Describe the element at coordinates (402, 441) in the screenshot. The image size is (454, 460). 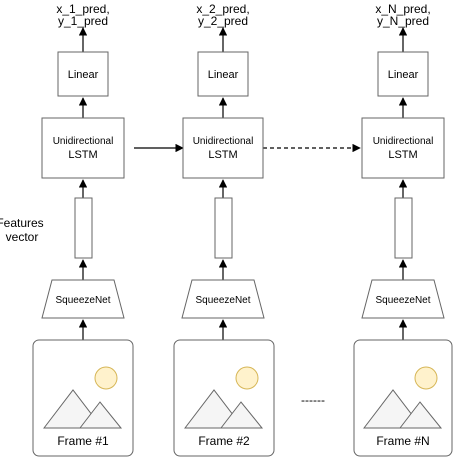
I see `frame-label-n: Frame #N` at that location.